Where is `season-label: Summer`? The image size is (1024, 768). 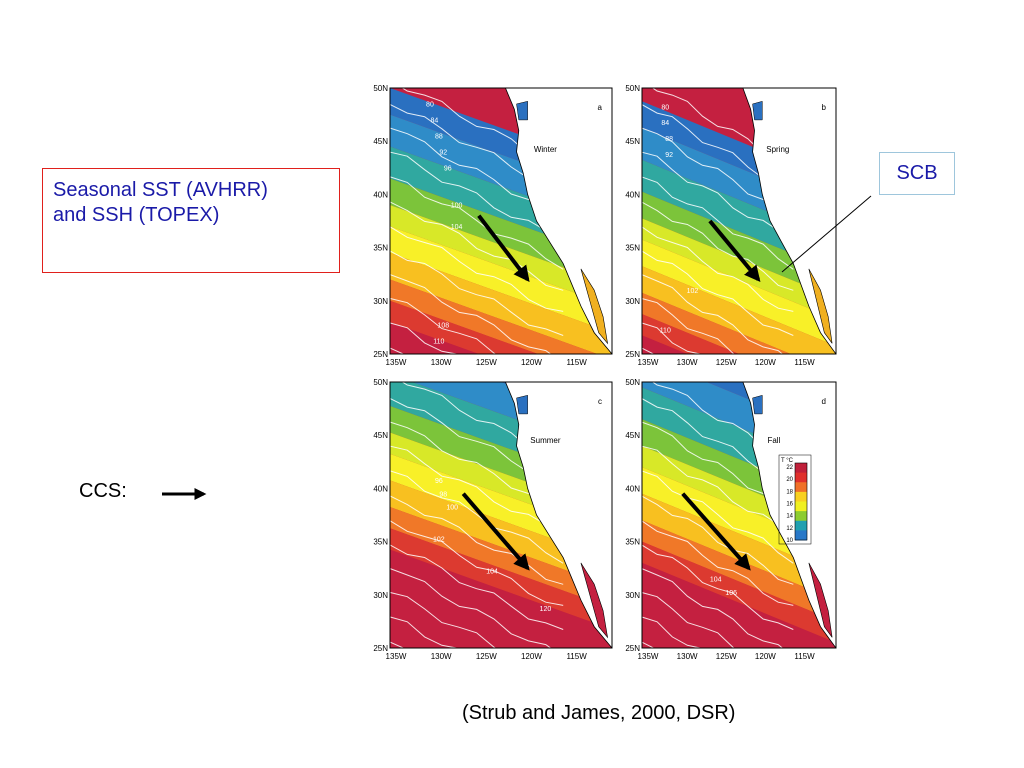
season-label: Summer is located at coordinates (545, 440).